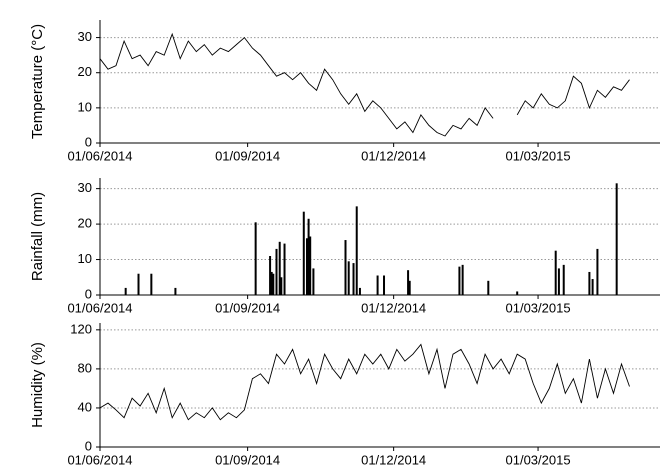  What do you see at coordinates (37, 385) in the screenshot?
I see `y-axis-label: Humidity (%)` at bounding box center [37, 385].